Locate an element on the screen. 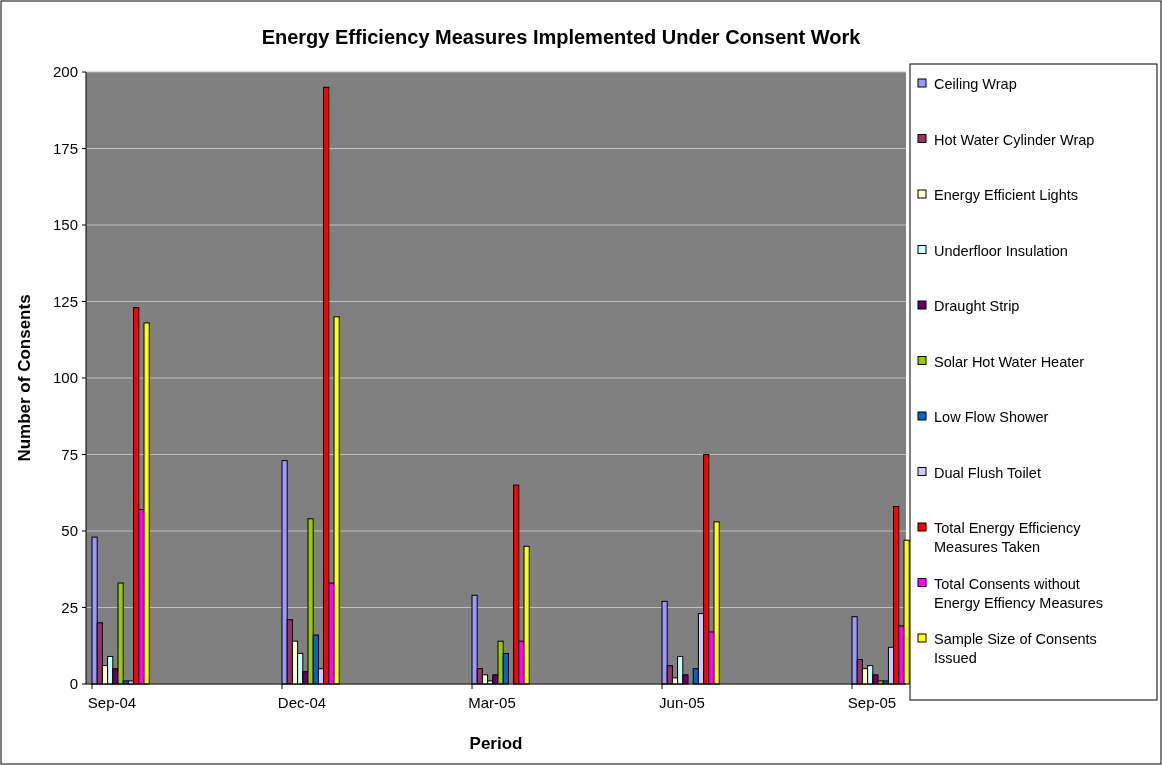  y-tick-label: 175 is located at coordinates (65, 148).